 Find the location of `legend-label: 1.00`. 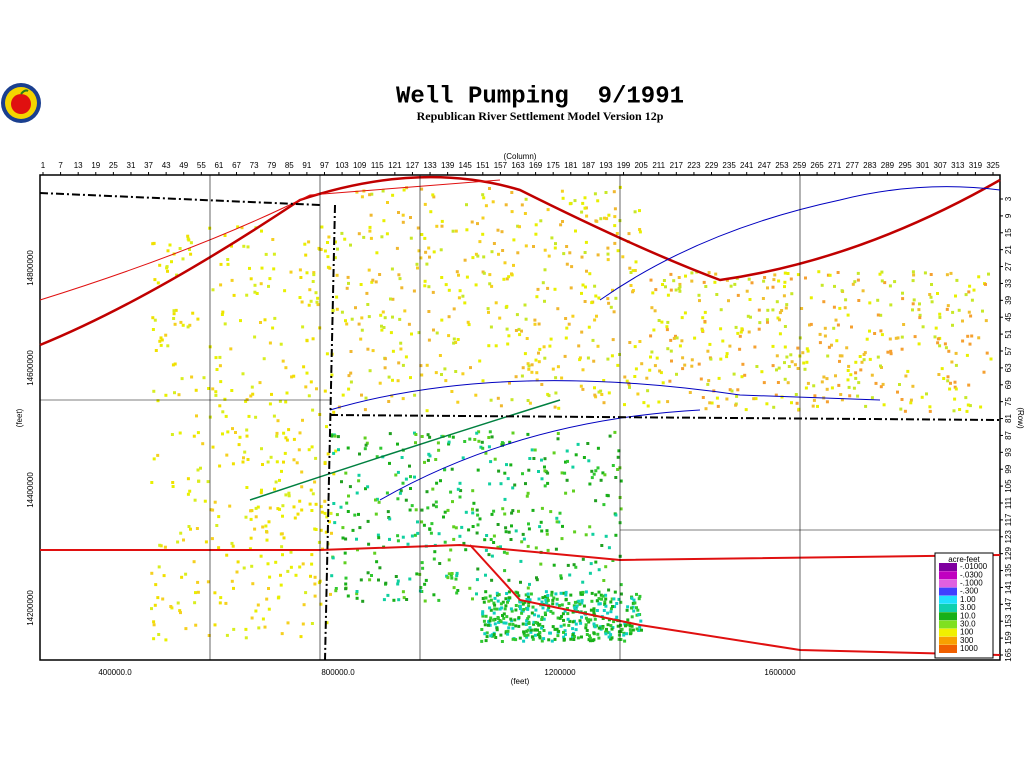

legend-label: 1.00 is located at coordinates (968, 599).